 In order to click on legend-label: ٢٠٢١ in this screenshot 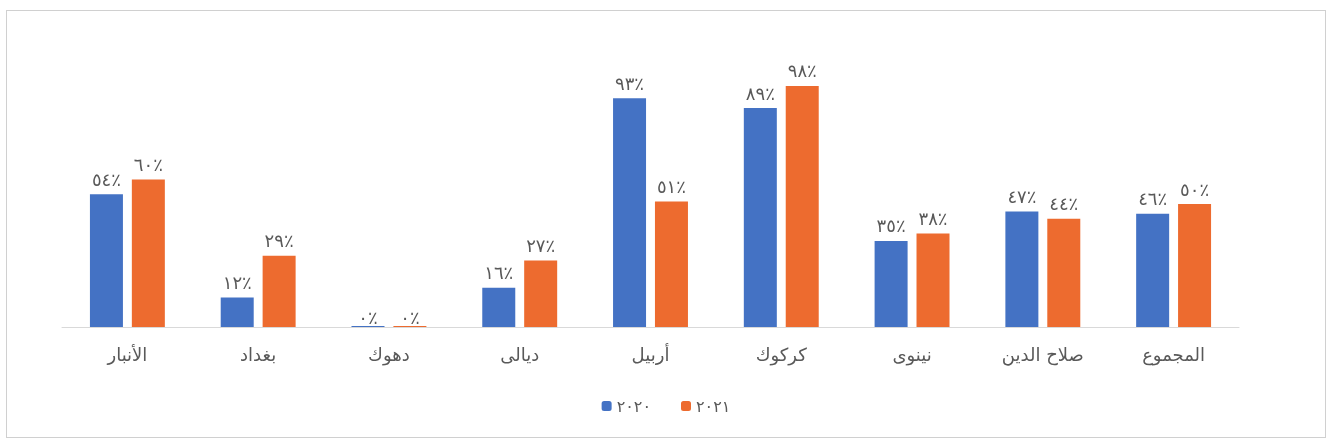, I will do `click(713, 406)`.